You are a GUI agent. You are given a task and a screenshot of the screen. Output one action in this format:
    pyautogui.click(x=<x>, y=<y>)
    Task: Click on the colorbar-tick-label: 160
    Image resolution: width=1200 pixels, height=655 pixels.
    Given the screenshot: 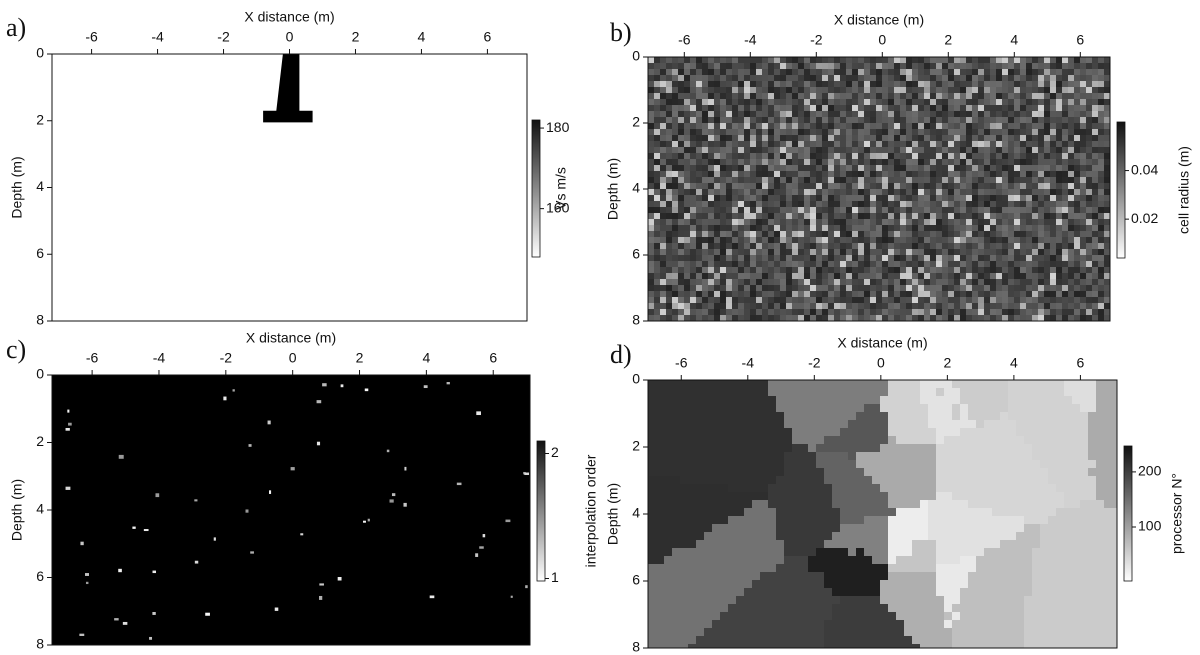 What is the action you would take?
    pyautogui.click(x=558, y=207)
    